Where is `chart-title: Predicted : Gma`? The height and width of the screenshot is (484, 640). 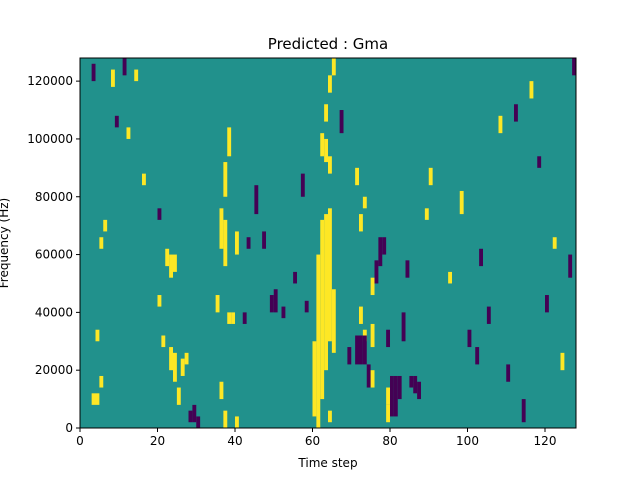
chart-title: Predicted : Gma is located at coordinates (328, 44).